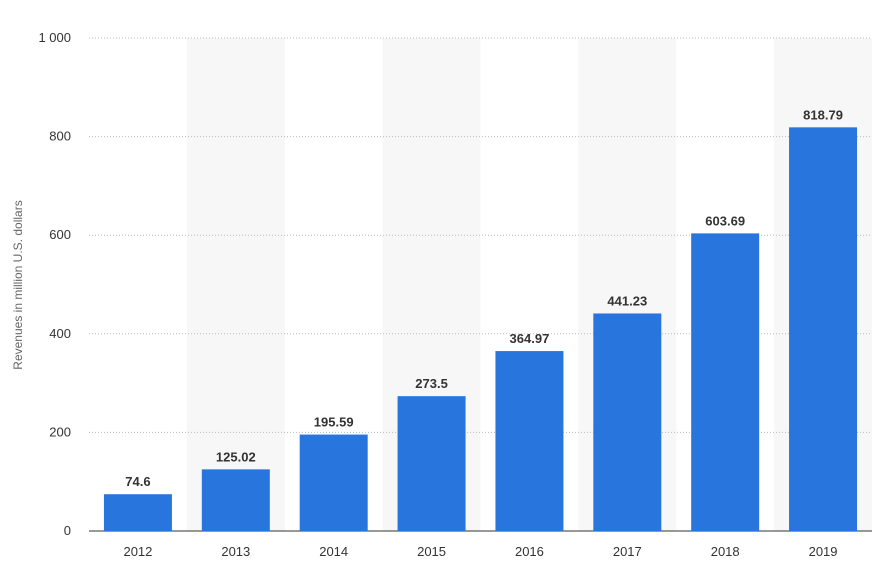 This screenshot has width=886, height=588. Describe the element at coordinates (60, 333) in the screenshot. I see `y-tick-label: 400` at that location.